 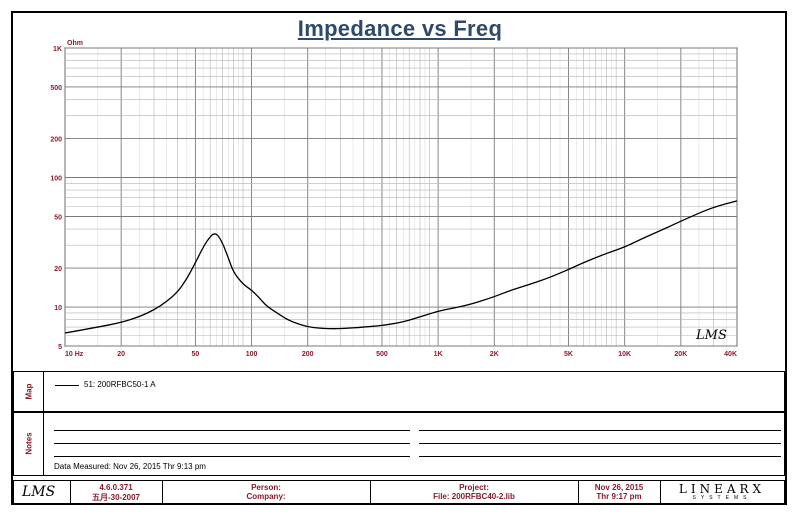 What do you see at coordinates (722, 489) in the screenshot?
I see `linearx-logo: LINEARX` at bounding box center [722, 489].